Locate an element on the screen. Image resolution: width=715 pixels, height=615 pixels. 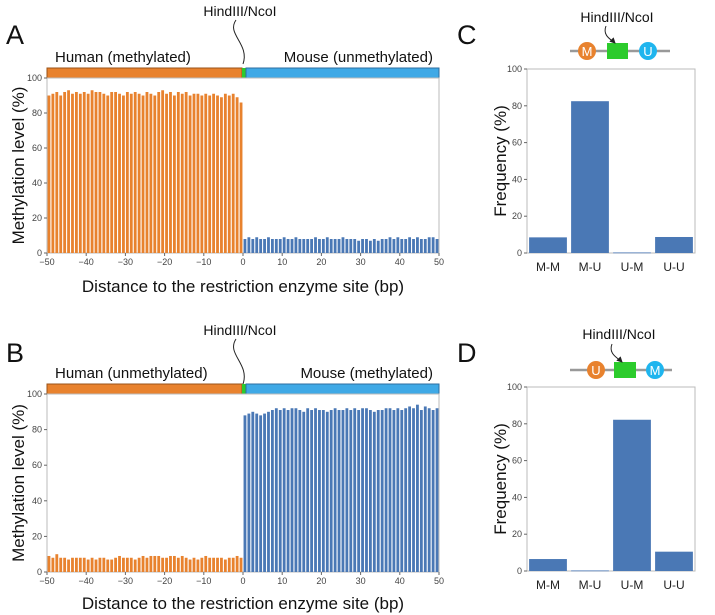
x-tick-label: −10 is located at coordinates (203, 581).